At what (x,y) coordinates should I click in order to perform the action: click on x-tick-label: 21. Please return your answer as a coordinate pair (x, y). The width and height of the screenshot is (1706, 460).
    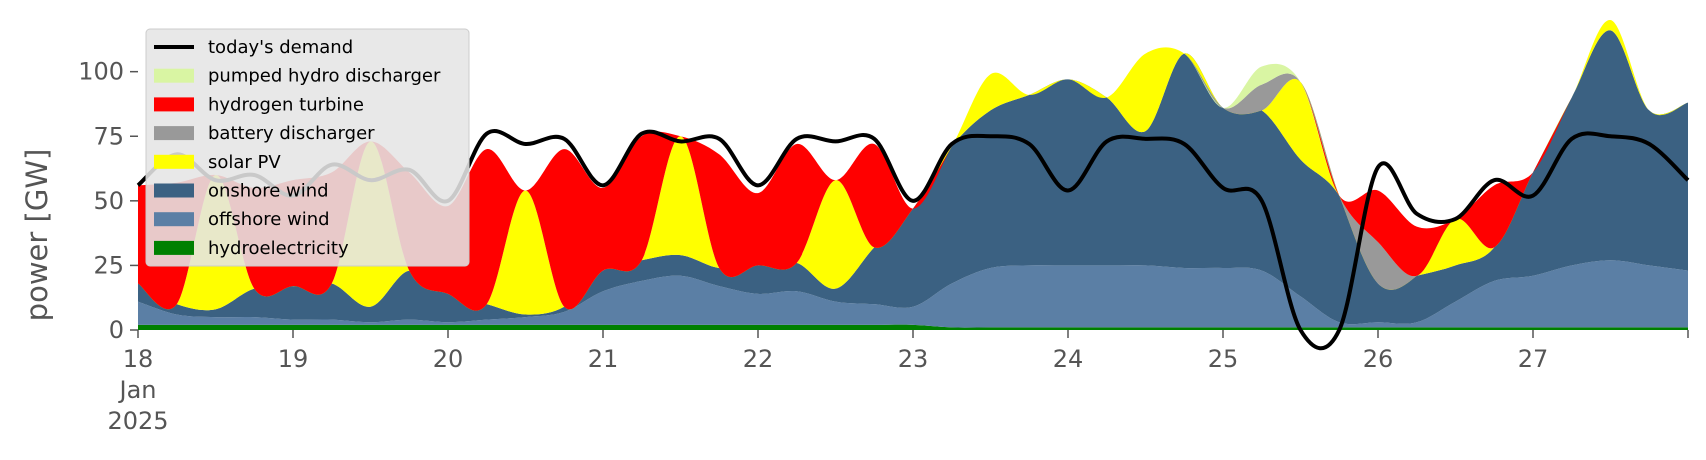
    Looking at the image, I should click on (603, 359).